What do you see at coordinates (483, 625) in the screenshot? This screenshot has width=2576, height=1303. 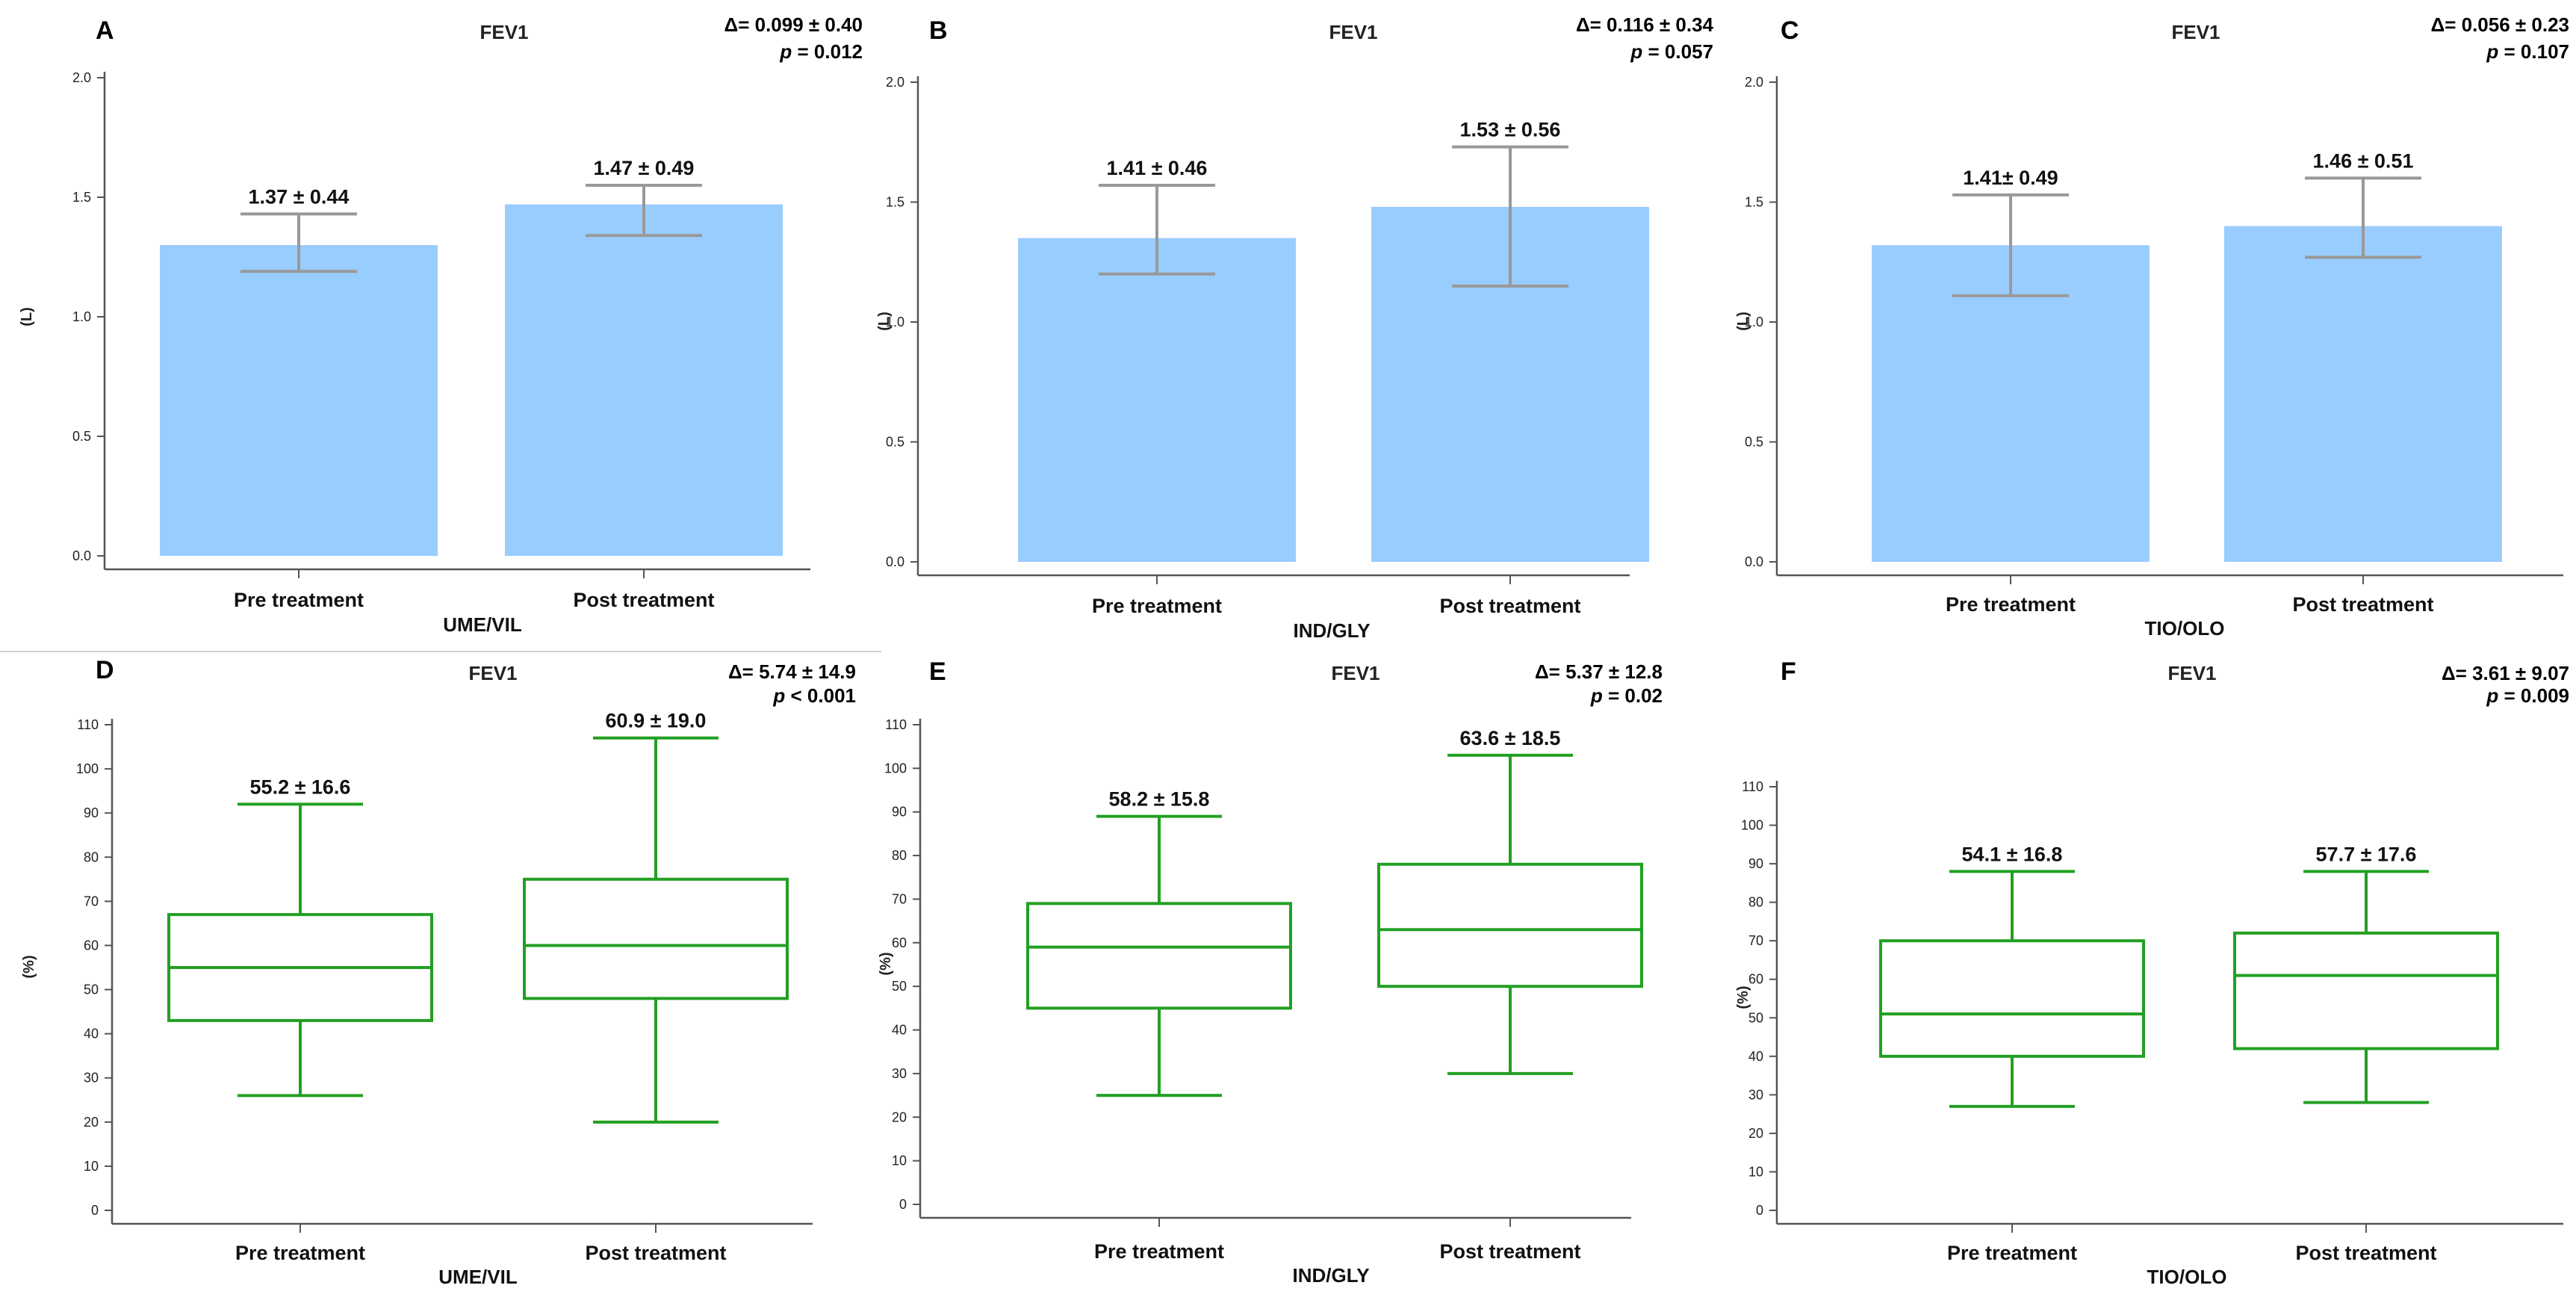 I see `group-label: UME/VIL` at bounding box center [483, 625].